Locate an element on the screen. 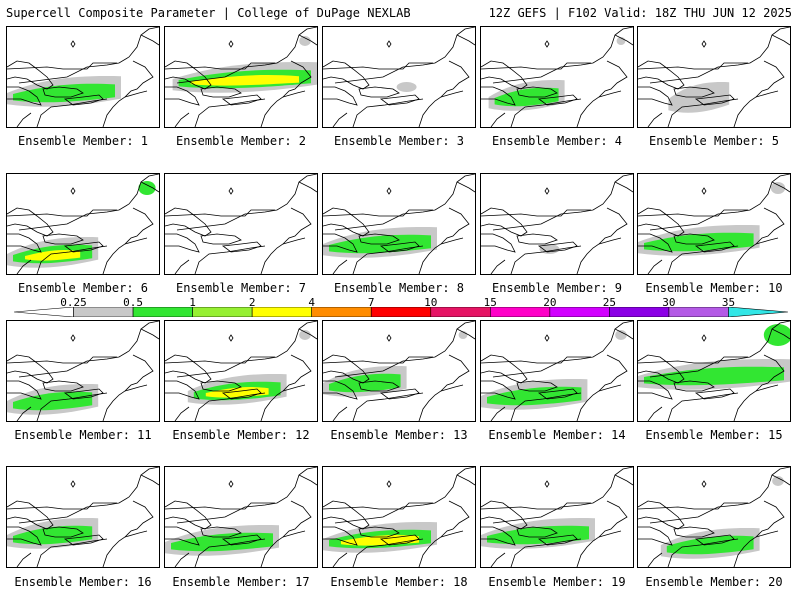  ensemble-member-label: Ensemble Member: 18 is located at coordinates (399, 582).